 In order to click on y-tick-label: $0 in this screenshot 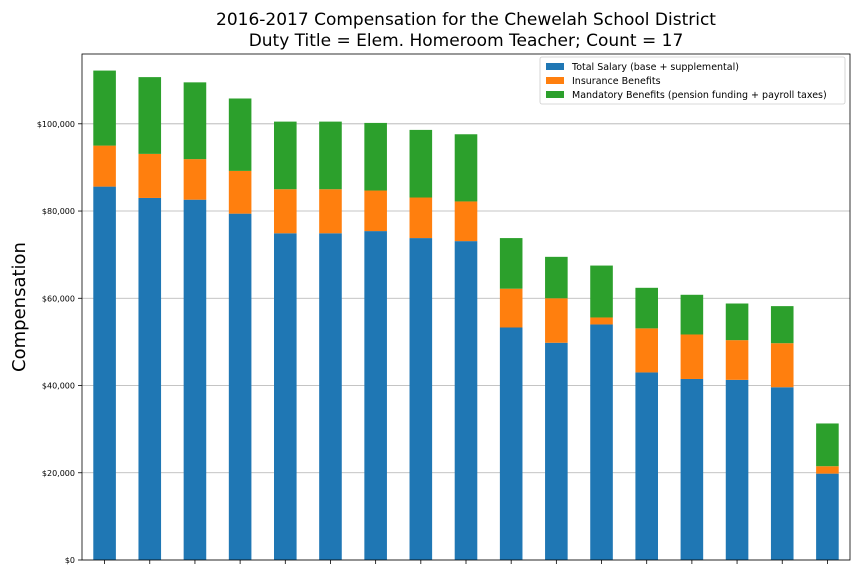, I will do `click(70, 560)`.